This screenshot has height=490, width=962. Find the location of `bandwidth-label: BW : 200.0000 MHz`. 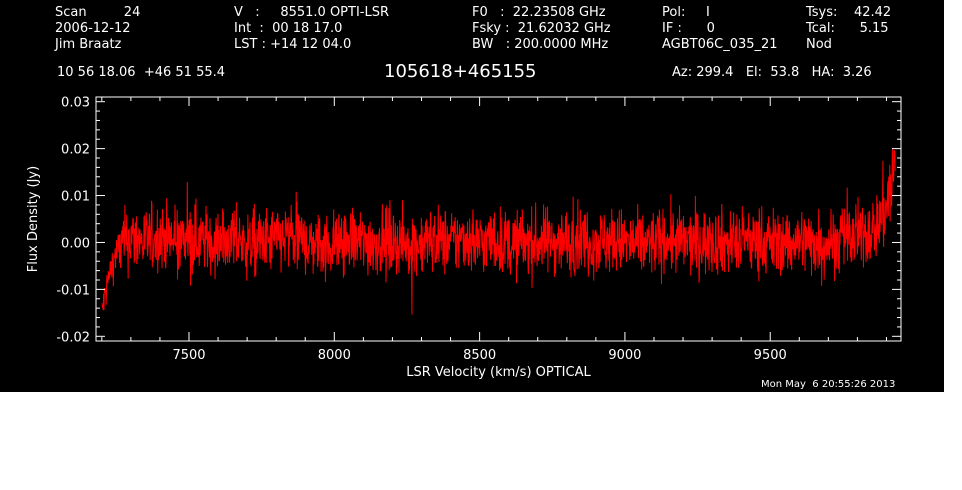

bandwidth-label: BW : 200.0000 MHz is located at coordinates (540, 44).